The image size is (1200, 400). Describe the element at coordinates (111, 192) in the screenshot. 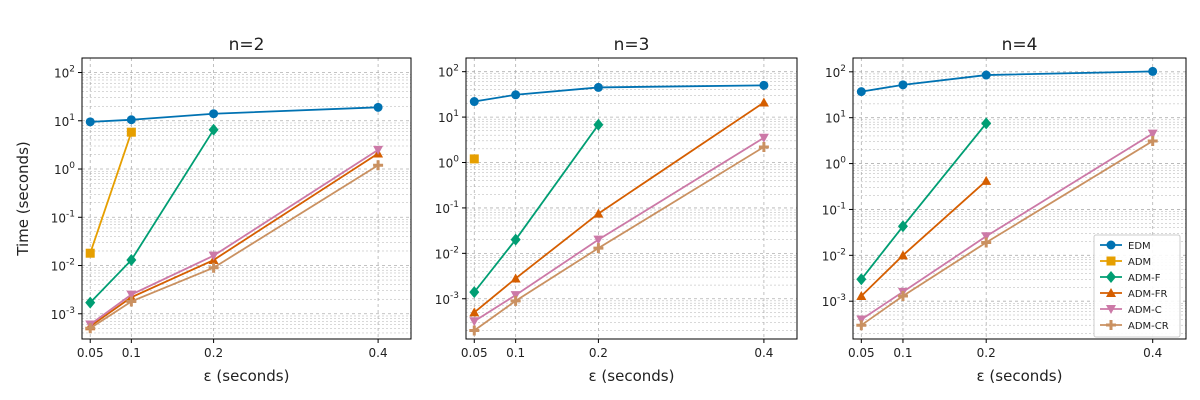

I see `series-line-adm` at that location.